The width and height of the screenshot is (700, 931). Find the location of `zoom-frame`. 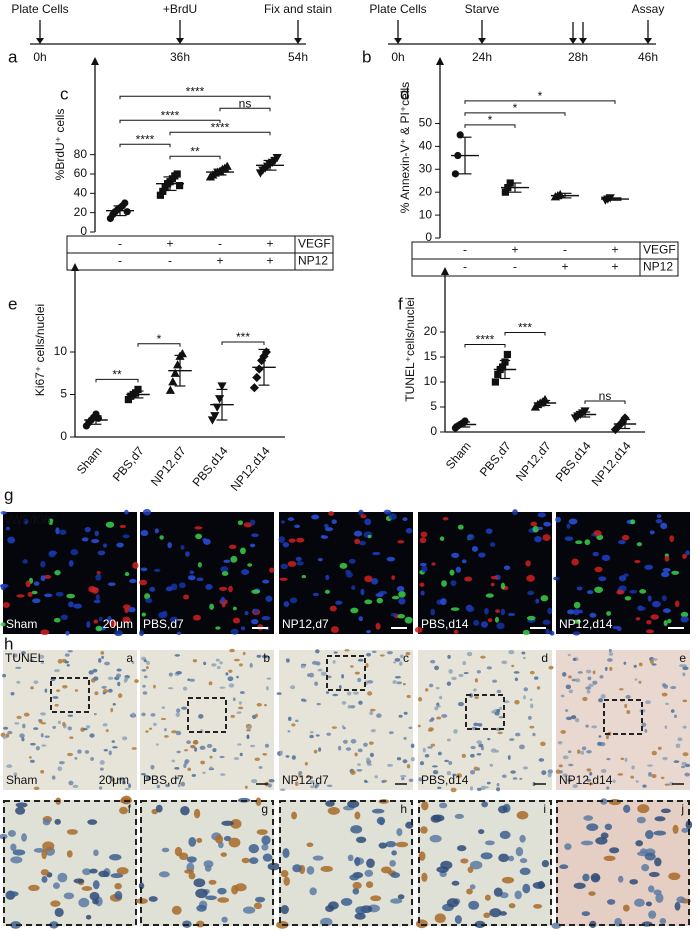

zoom-frame is located at coordinates (207, 863).